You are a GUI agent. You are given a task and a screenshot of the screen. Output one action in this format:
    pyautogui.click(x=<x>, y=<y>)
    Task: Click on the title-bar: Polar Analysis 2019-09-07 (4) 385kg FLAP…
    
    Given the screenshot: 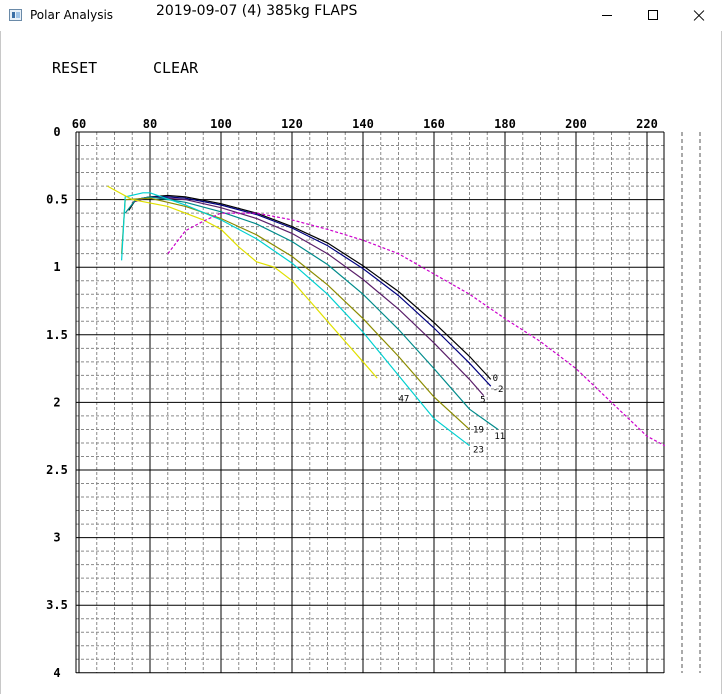 What is the action you would take?
    pyautogui.click(x=361, y=15)
    